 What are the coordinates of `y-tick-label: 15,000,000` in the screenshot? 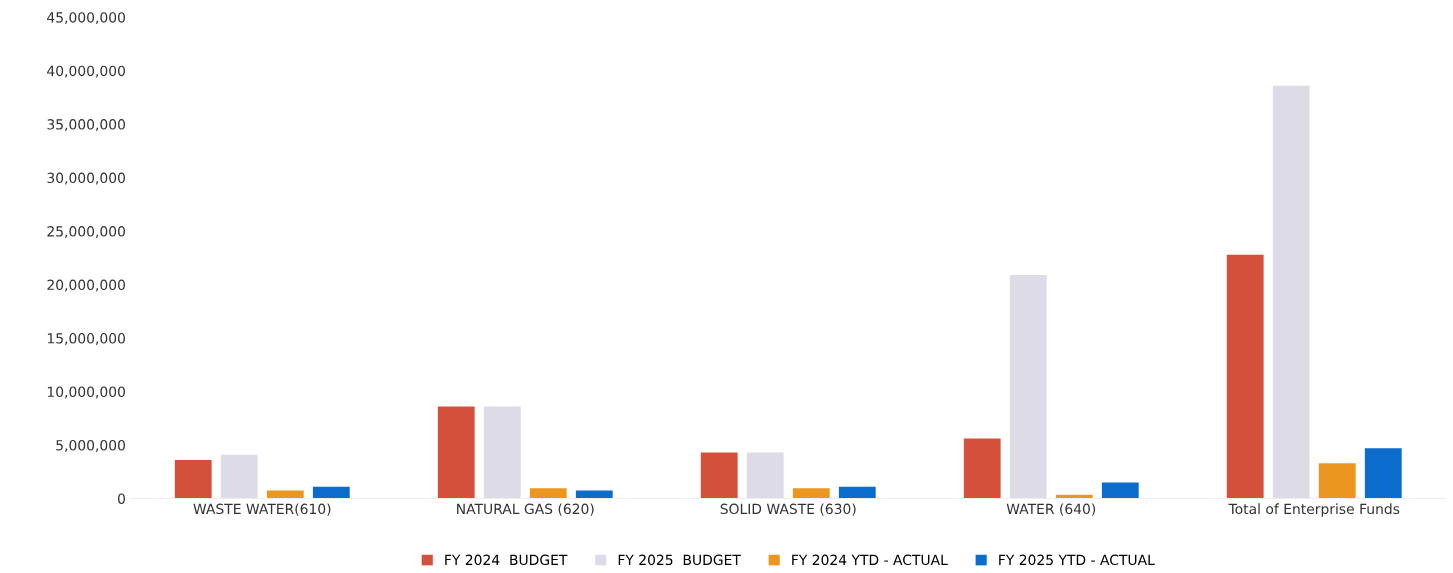 It's located at (86, 339).